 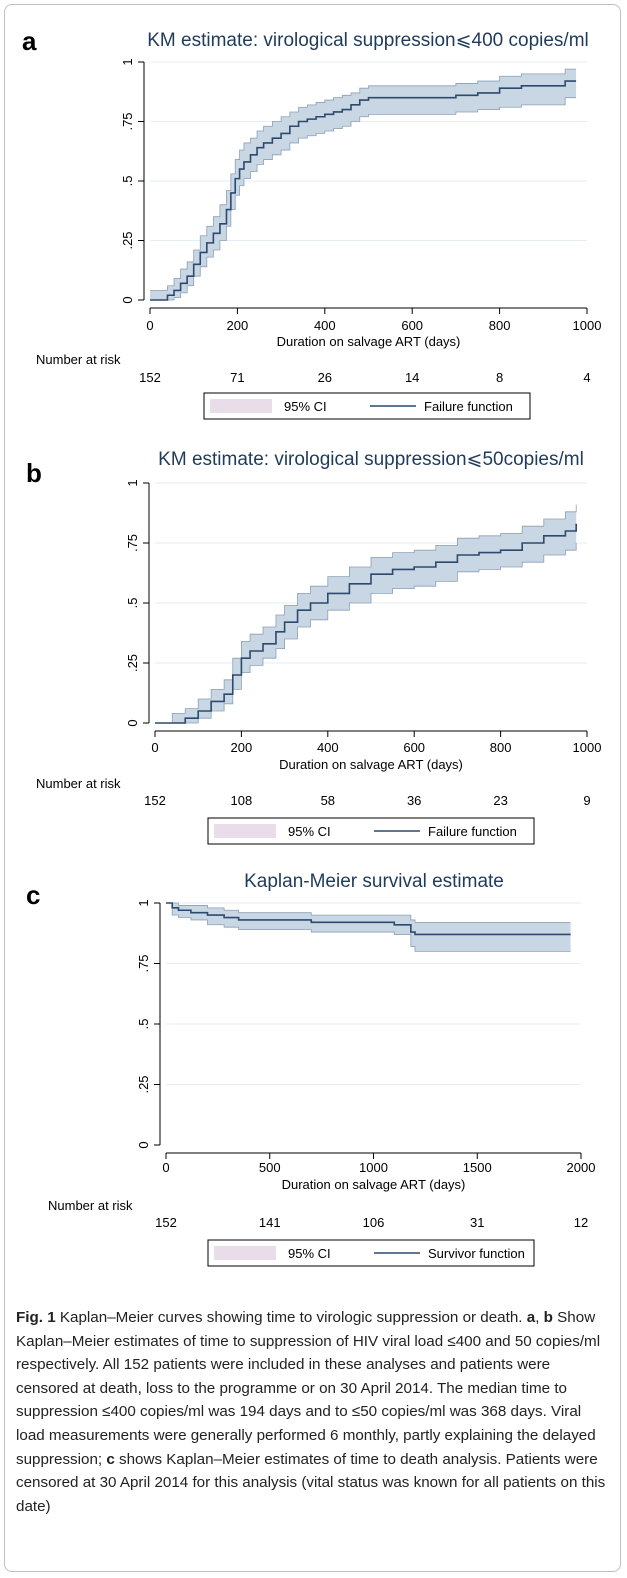 What do you see at coordinates (412, 377) in the screenshot?
I see `risk-value: 14` at bounding box center [412, 377].